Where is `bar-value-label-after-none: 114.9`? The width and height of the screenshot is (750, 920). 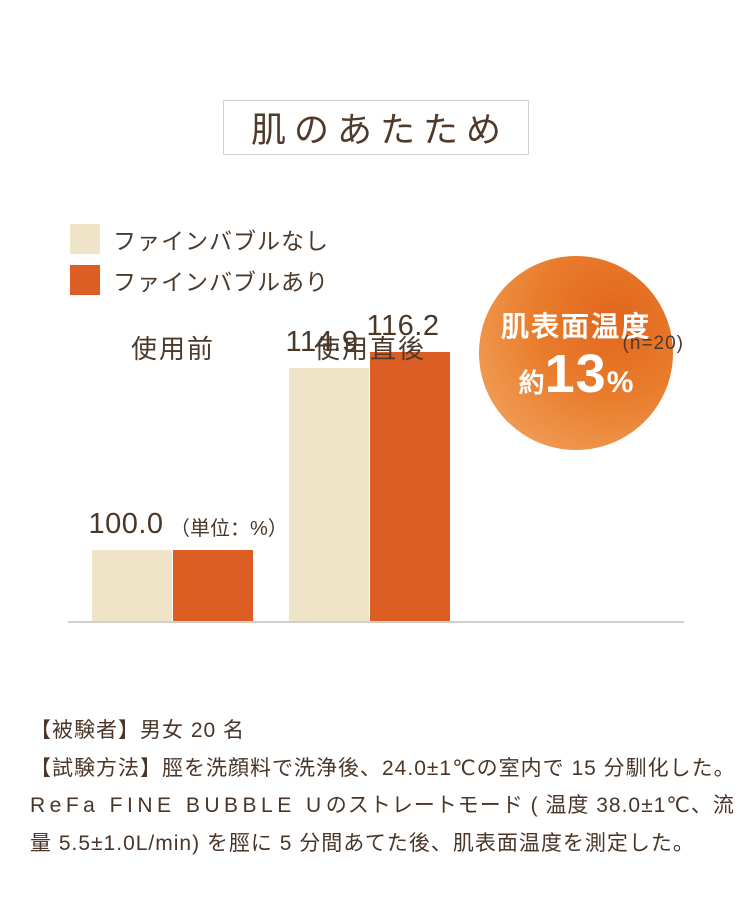 bar-value-label-after-none: 114.9 is located at coordinates (322, 342).